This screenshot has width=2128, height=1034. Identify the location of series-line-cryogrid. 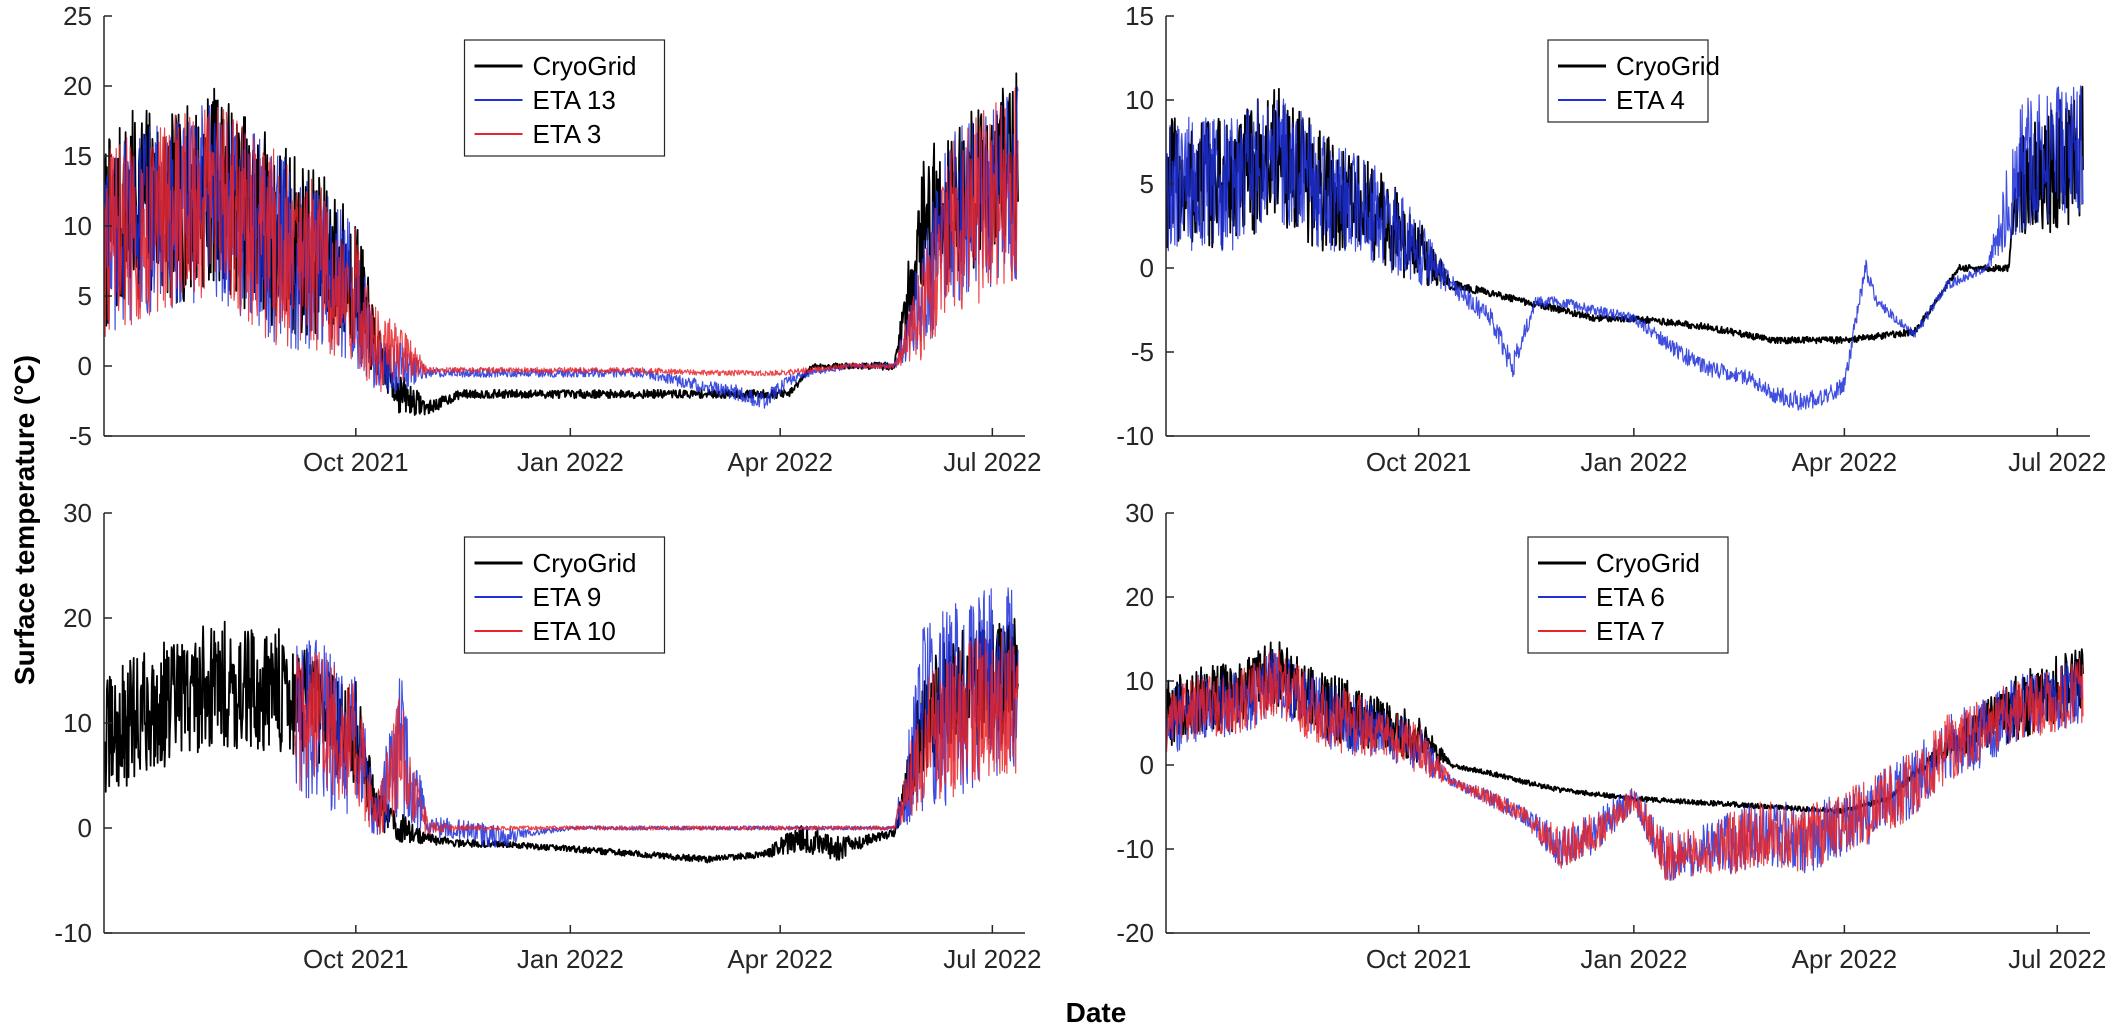
(561, 741).